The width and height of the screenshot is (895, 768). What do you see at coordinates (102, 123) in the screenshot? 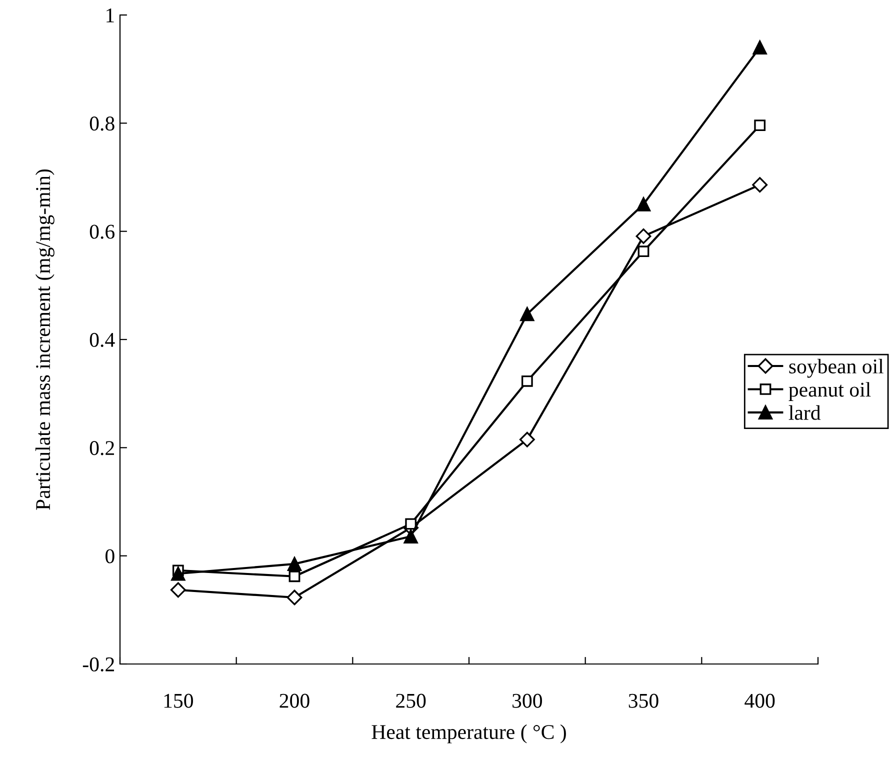
I see `y-tick-label: 0.8` at bounding box center [102, 123].